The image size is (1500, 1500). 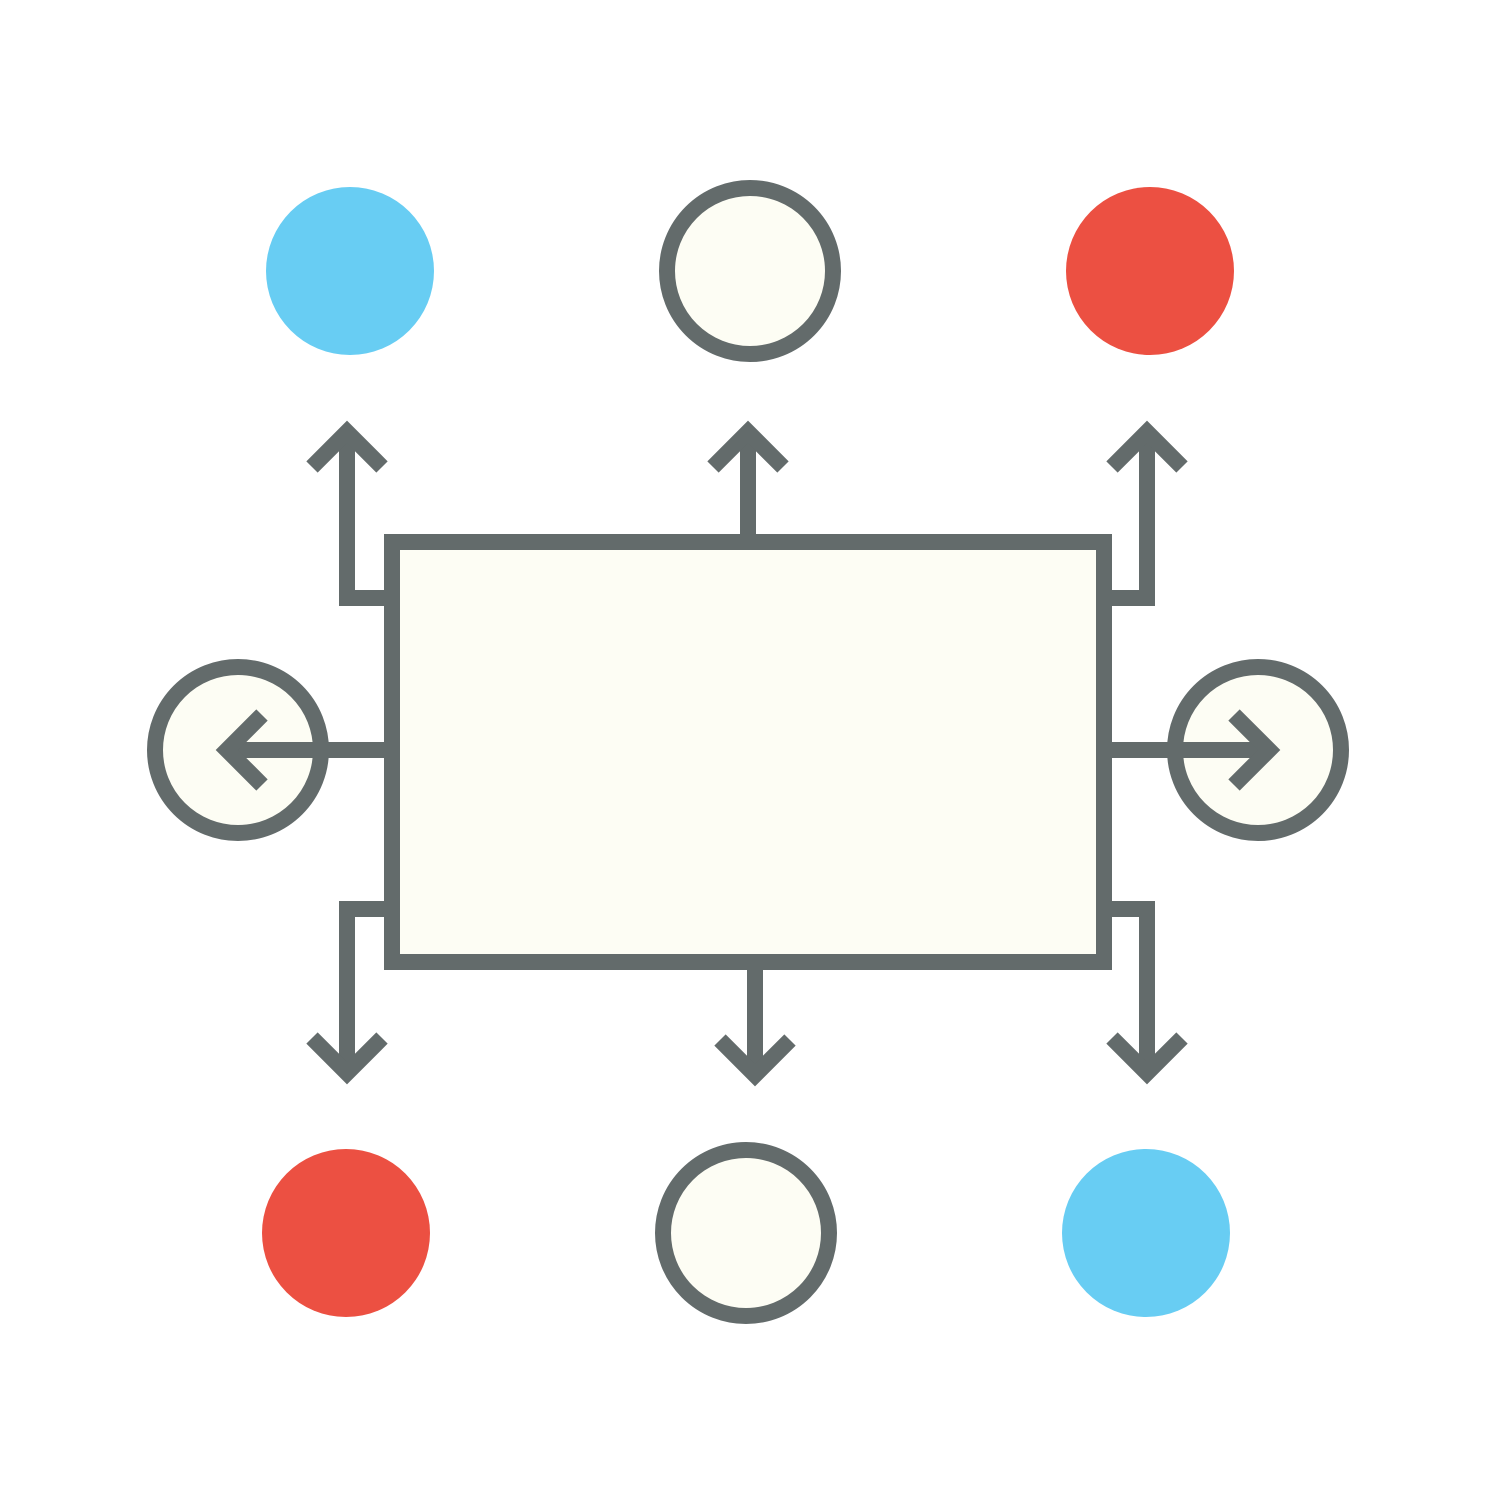 What do you see at coordinates (746, 1233) in the screenshot?
I see `bottom-center-dot` at bounding box center [746, 1233].